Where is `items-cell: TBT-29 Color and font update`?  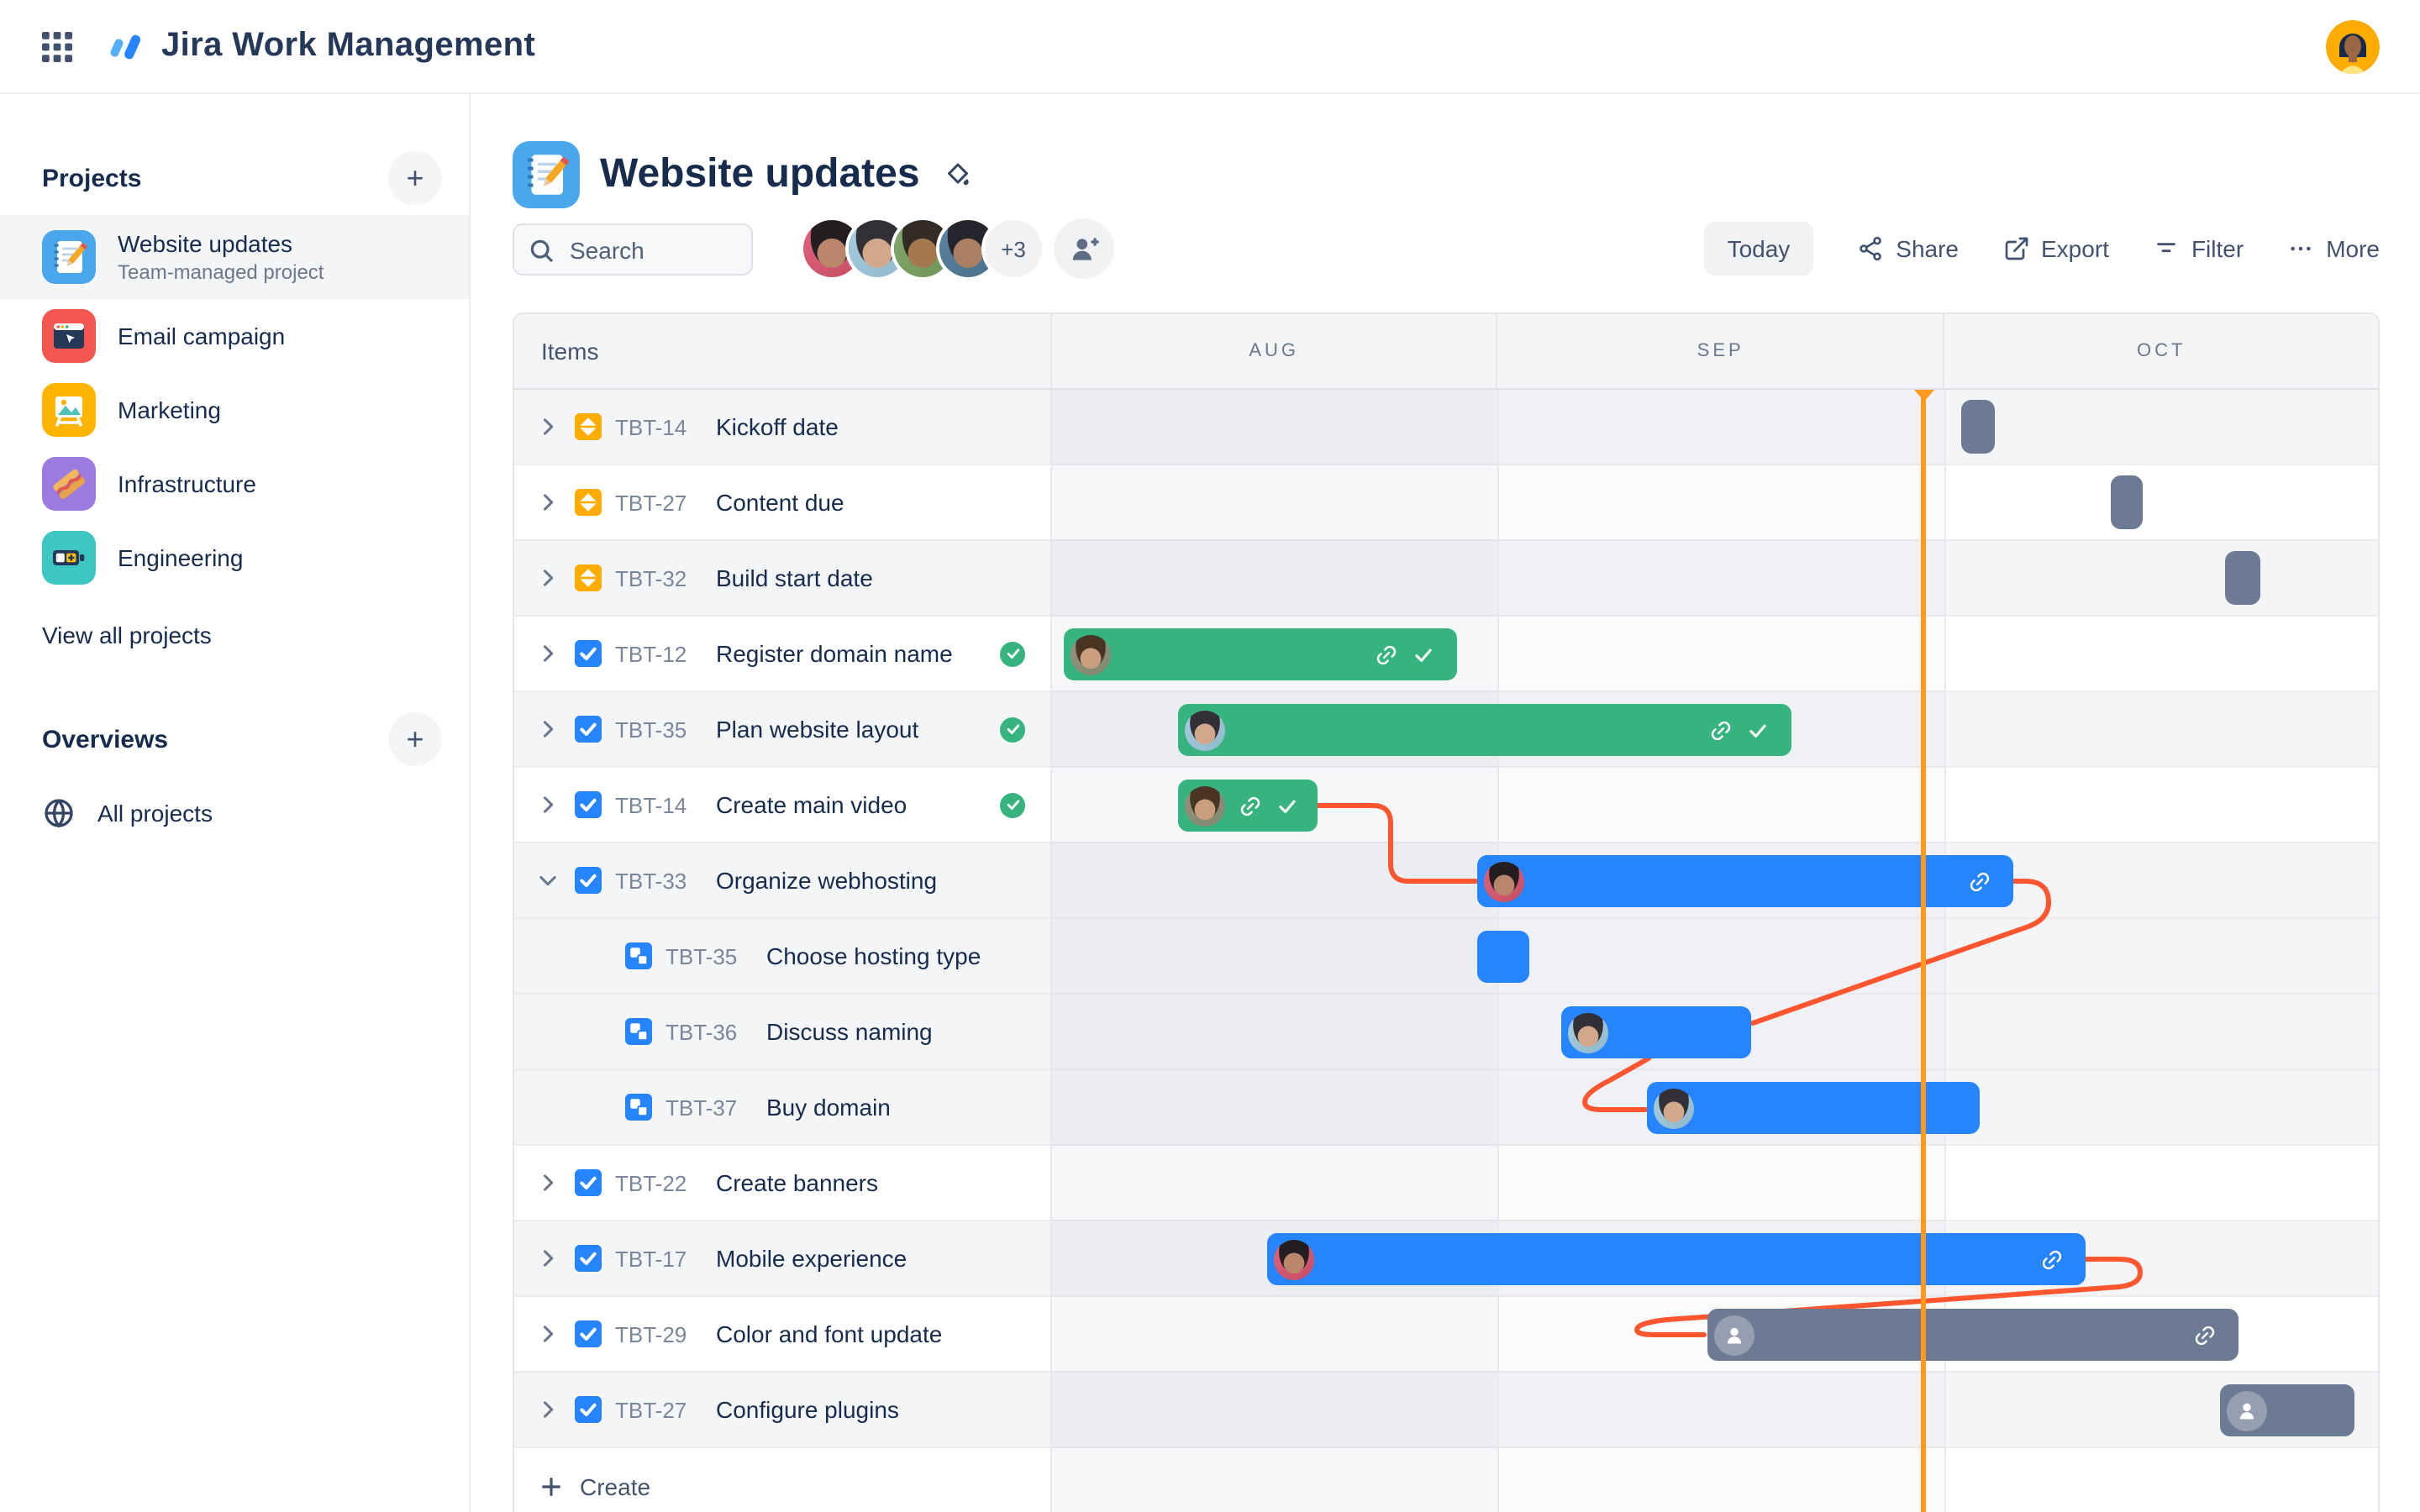 items-cell: TBT-29 Color and font update is located at coordinates (782, 1334).